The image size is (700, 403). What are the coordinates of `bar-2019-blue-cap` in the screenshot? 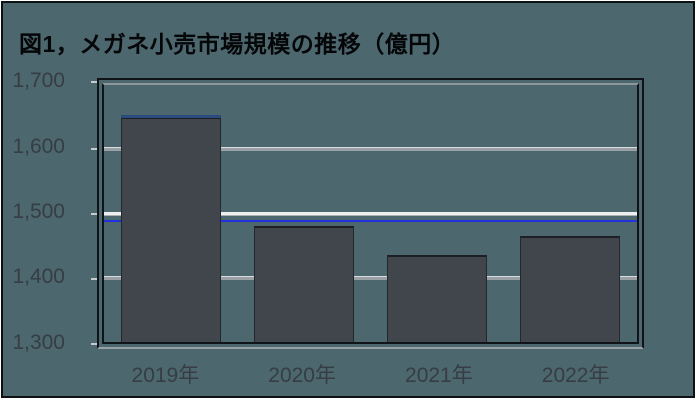 It's located at (170, 117).